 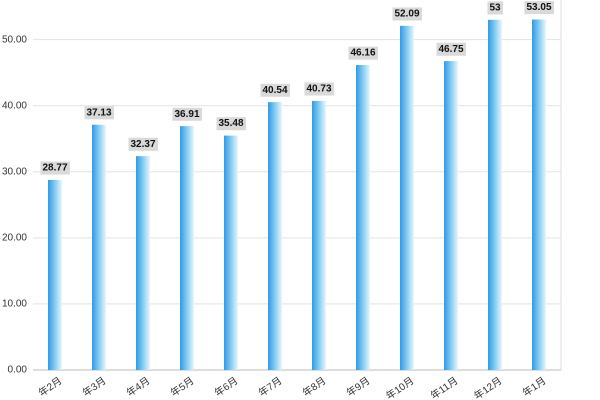 I want to click on value-label: 28.77, so click(x=54, y=168).